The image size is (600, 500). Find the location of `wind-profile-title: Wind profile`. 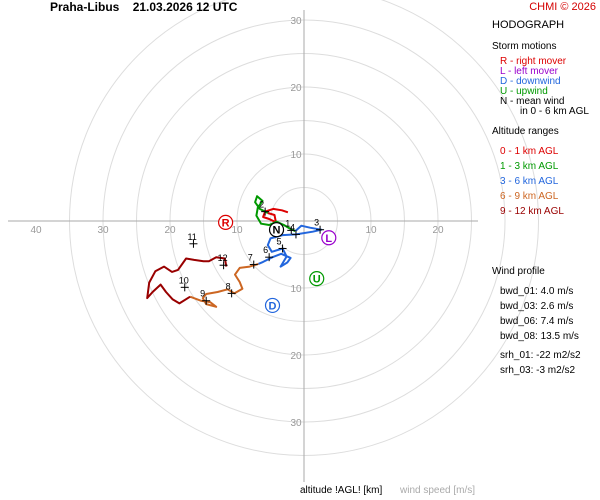

wind-profile-title: Wind profile is located at coordinates (518, 271).